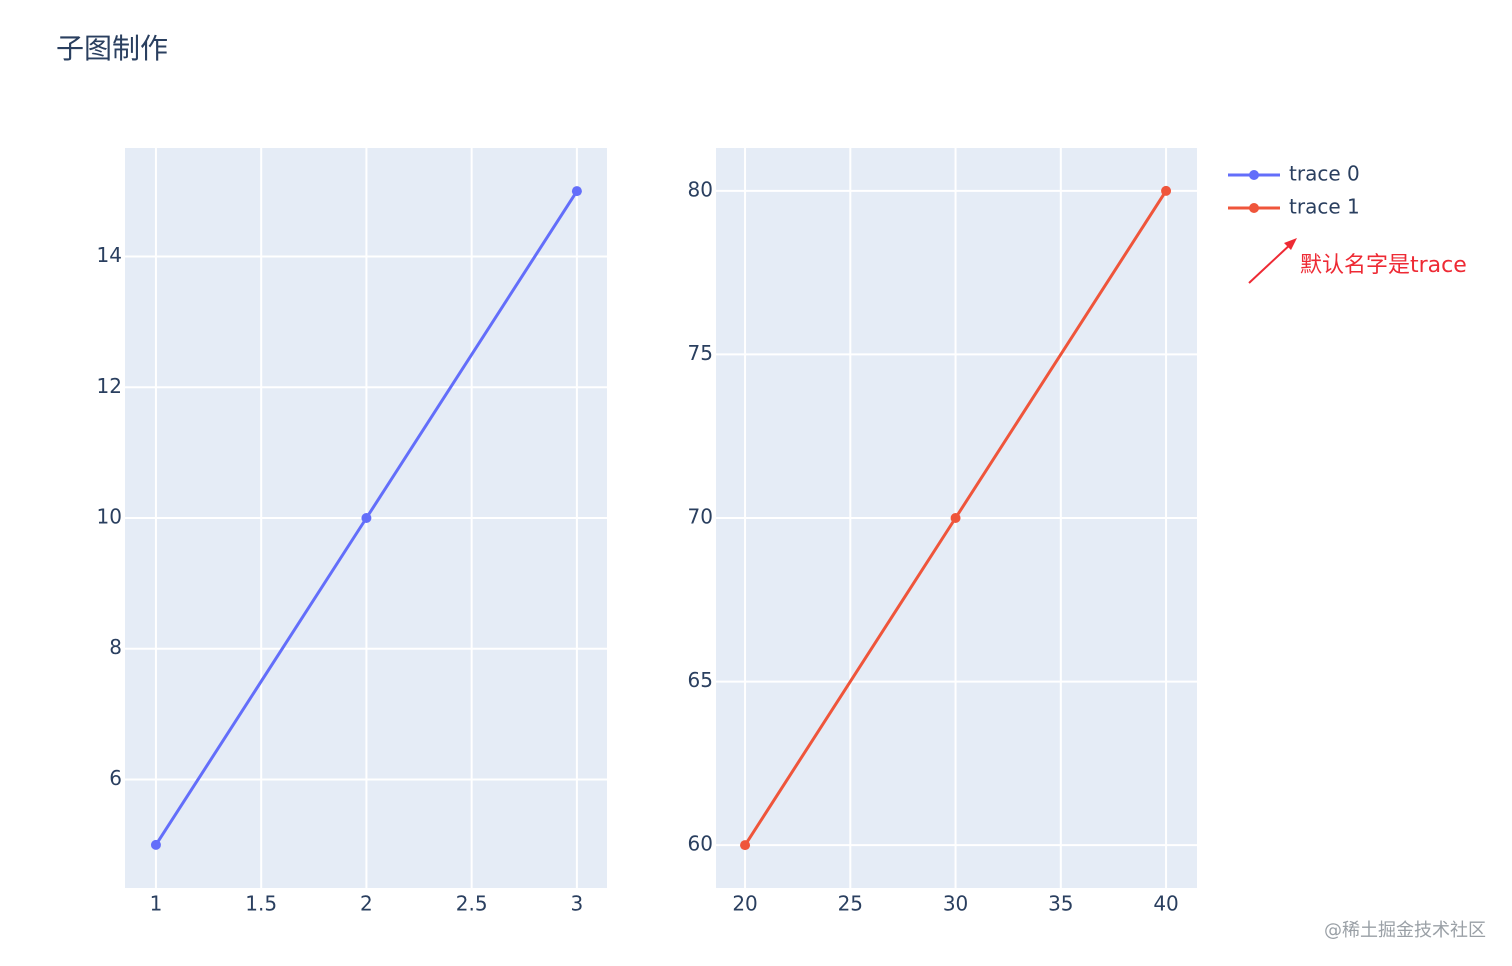 This screenshot has height=966, width=1512. What do you see at coordinates (115, 778) in the screenshot?
I see `y-tick-label: 6` at bounding box center [115, 778].